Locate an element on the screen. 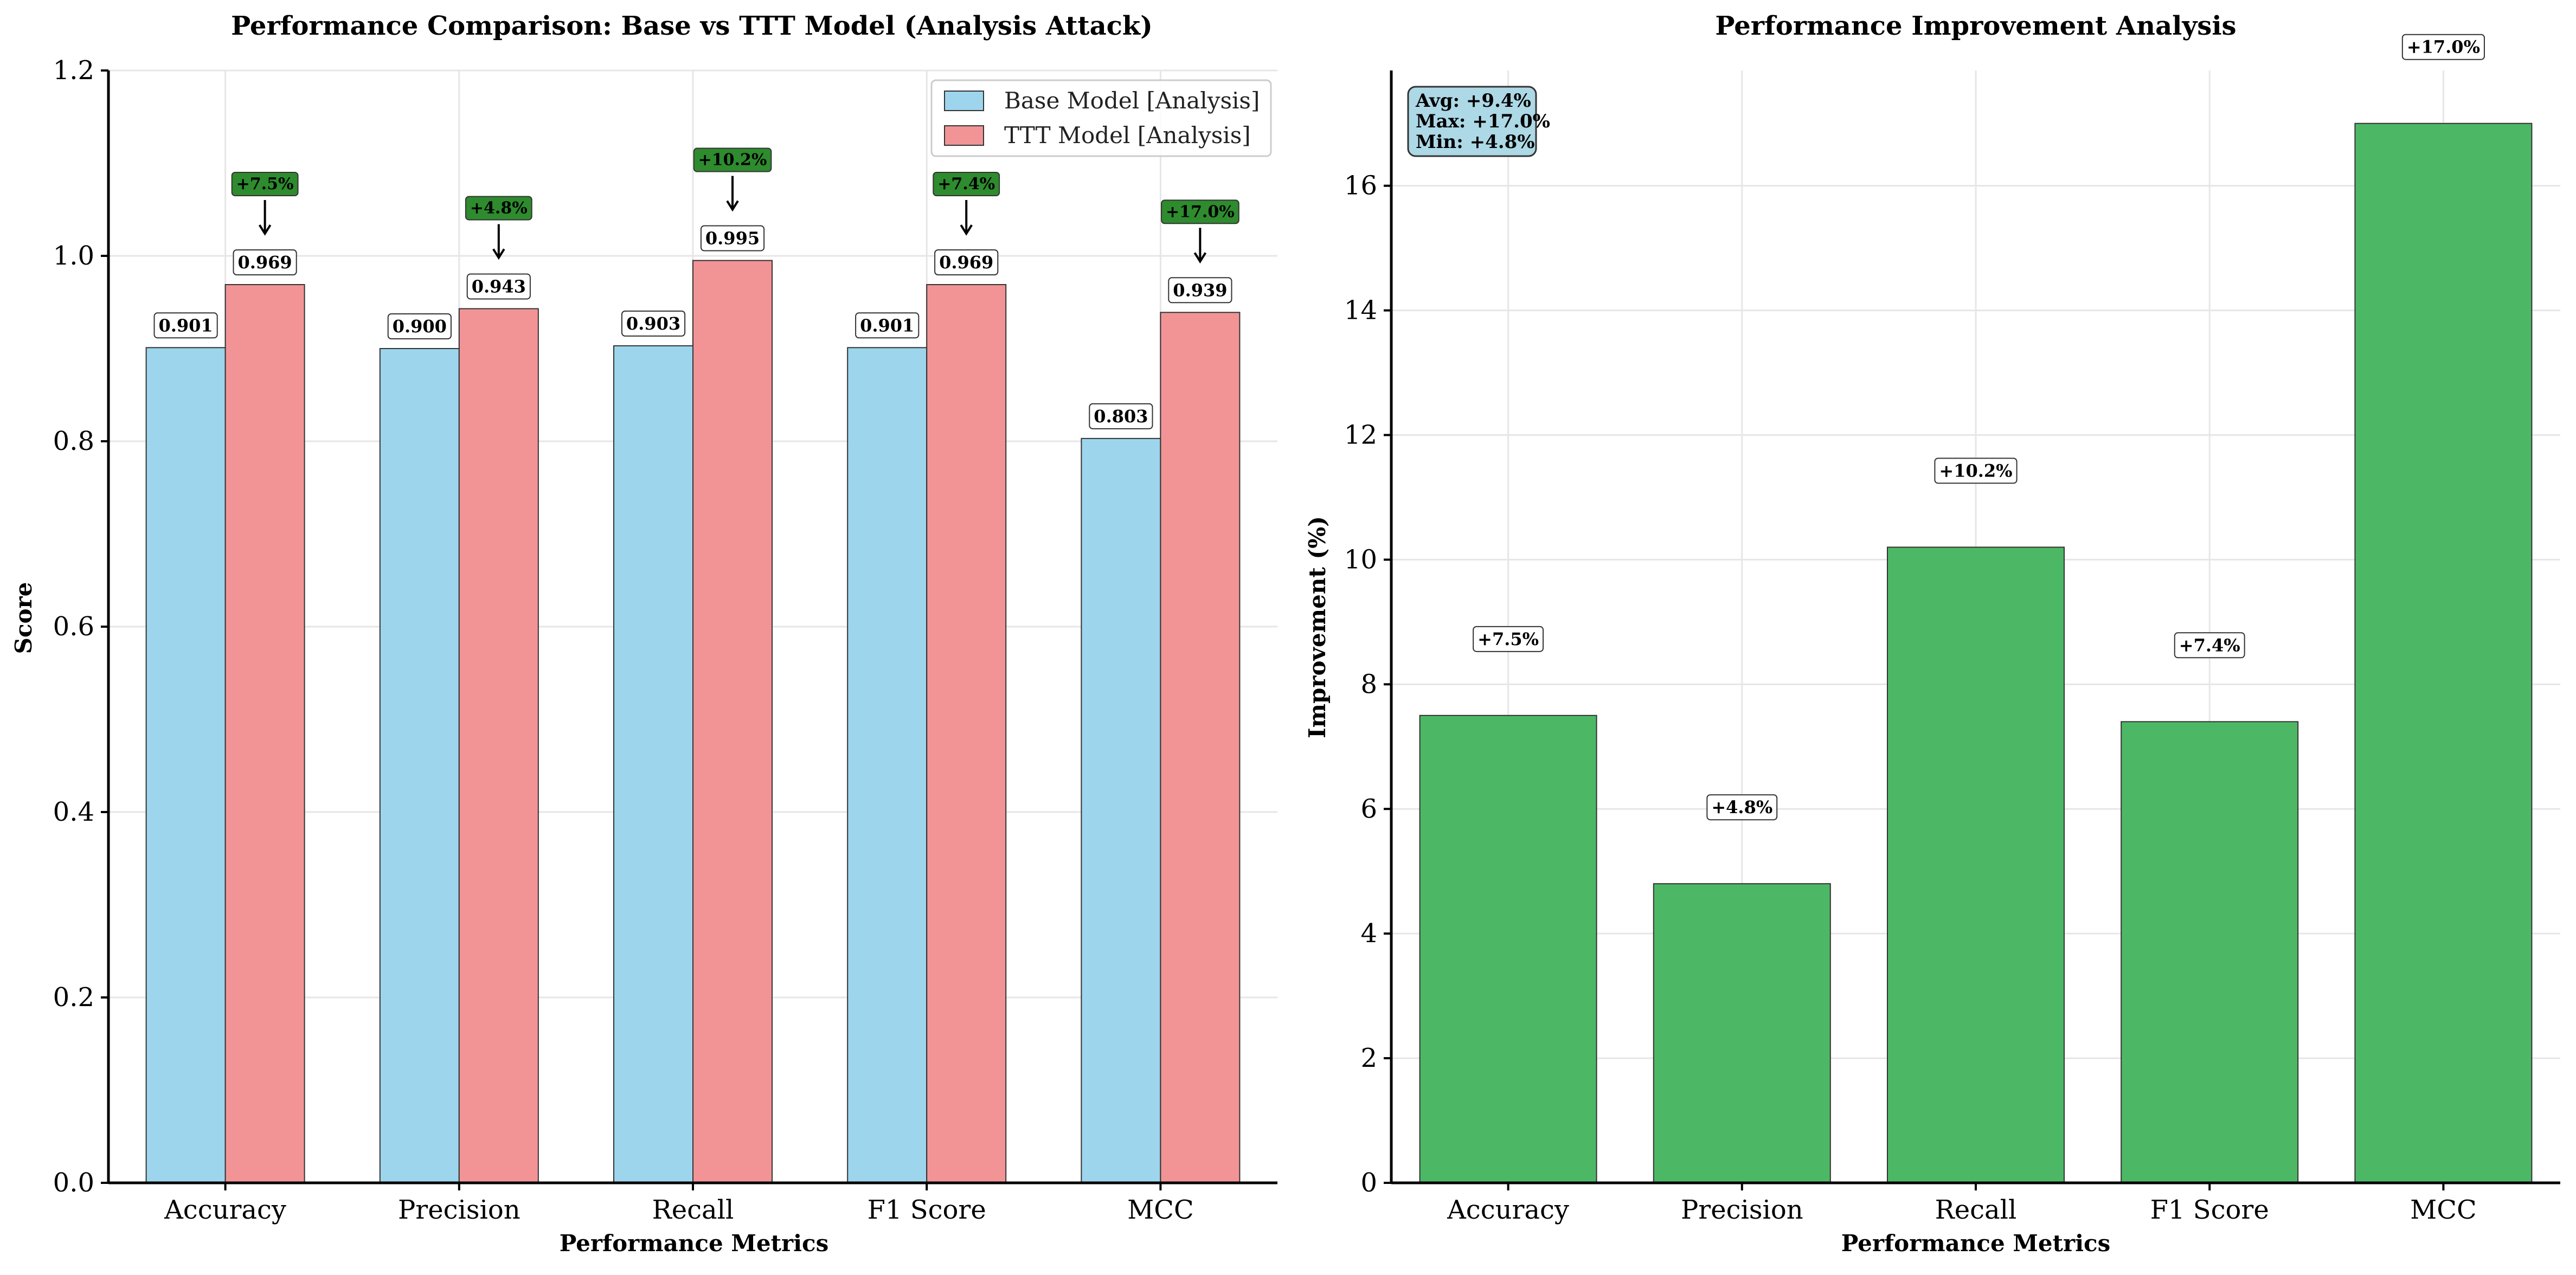 This screenshot has height=1275, width=2576. base-value-label-f1-score-box is located at coordinates (887, 325).